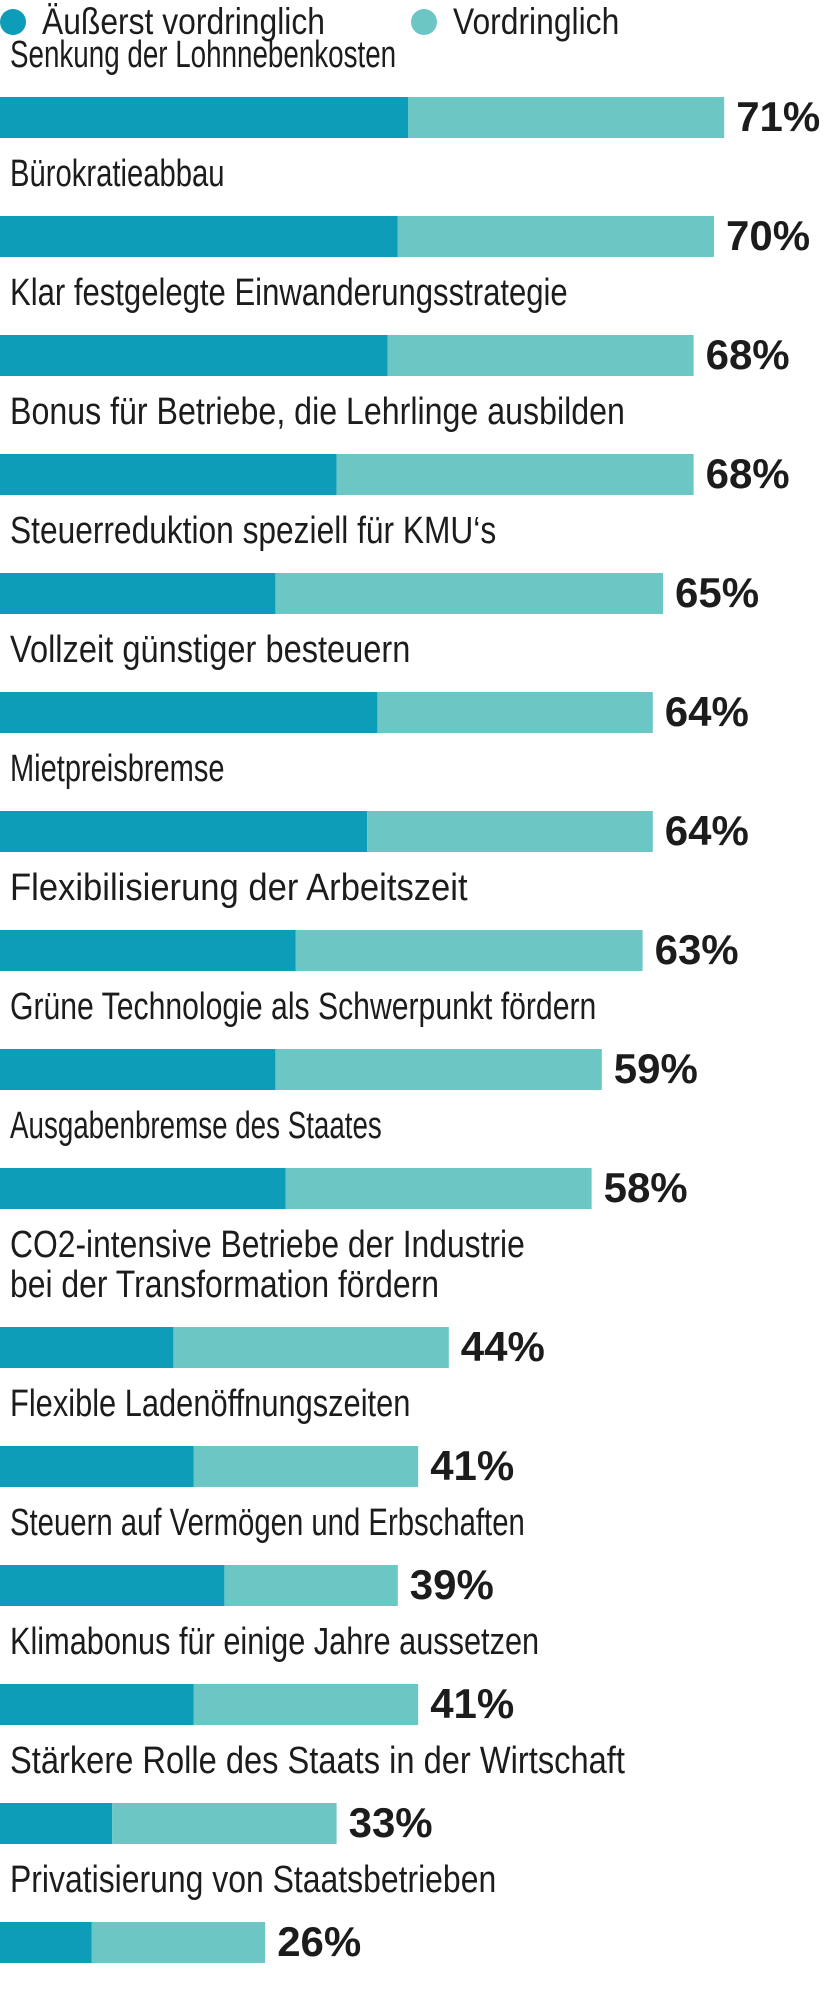 The height and width of the screenshot is (2000, 837). Describe the element at coordinates (319, 1941) in the screenshot. I see `total-value-label: 26%` at that location.